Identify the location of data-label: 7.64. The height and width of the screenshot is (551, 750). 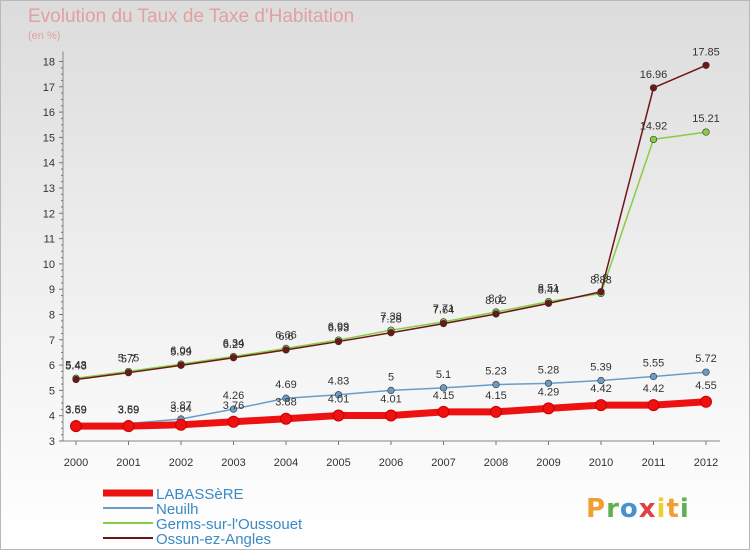
(443, 311).